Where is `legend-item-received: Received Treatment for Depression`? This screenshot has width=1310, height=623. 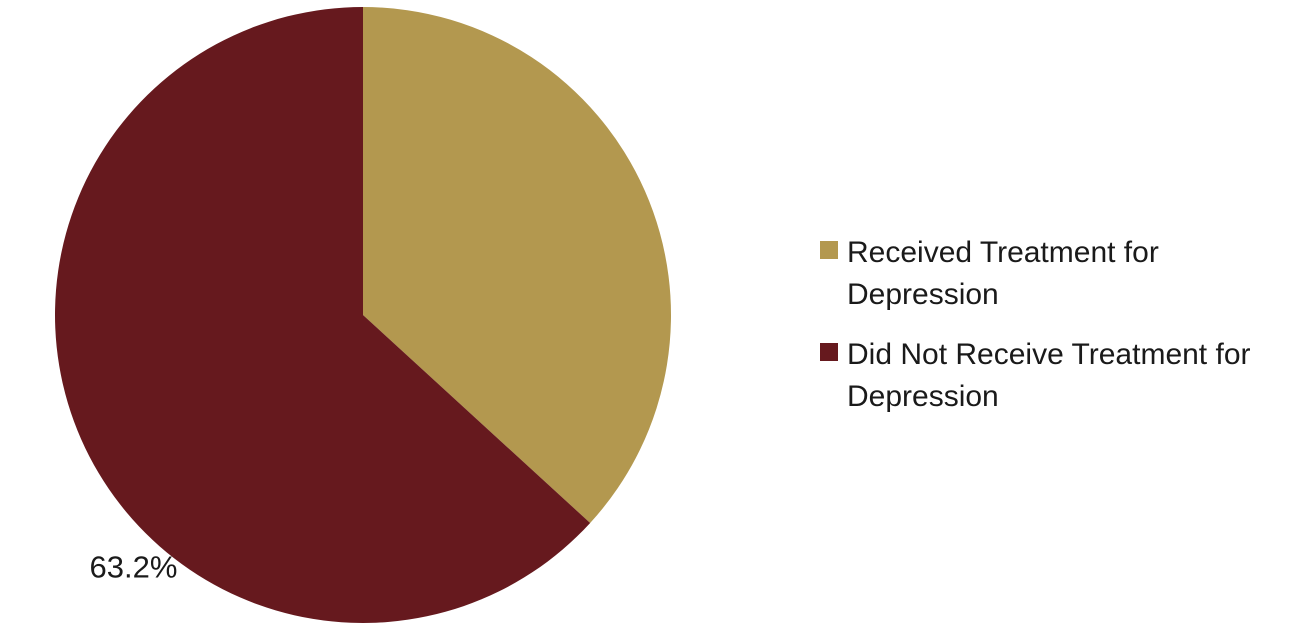
legend-item-received: Received Treatment for Depression is located at coordinates (1060, 274).